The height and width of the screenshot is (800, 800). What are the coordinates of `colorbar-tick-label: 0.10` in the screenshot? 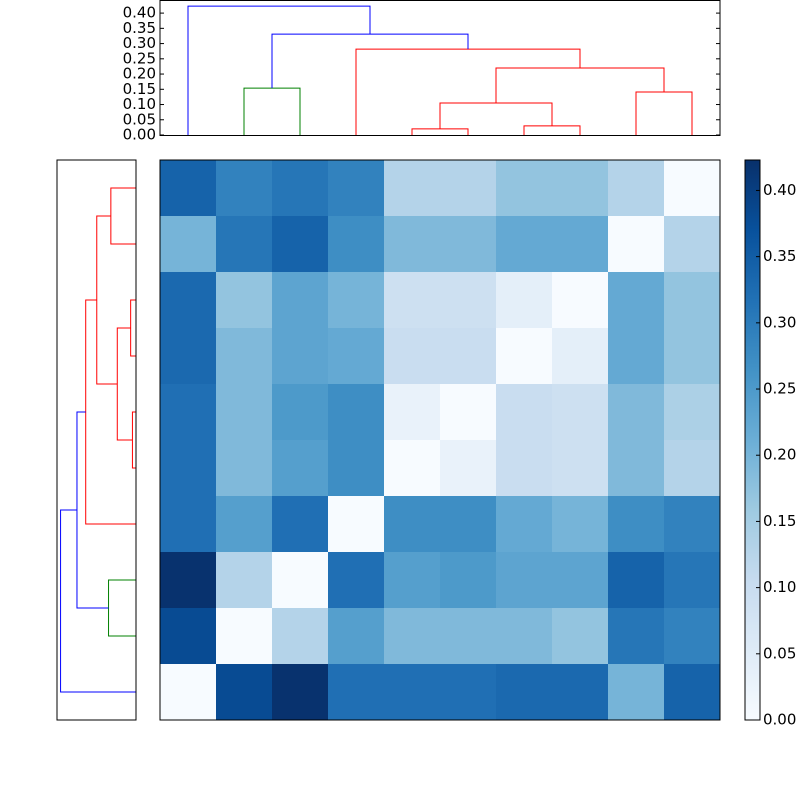 It's located at (779, 587).